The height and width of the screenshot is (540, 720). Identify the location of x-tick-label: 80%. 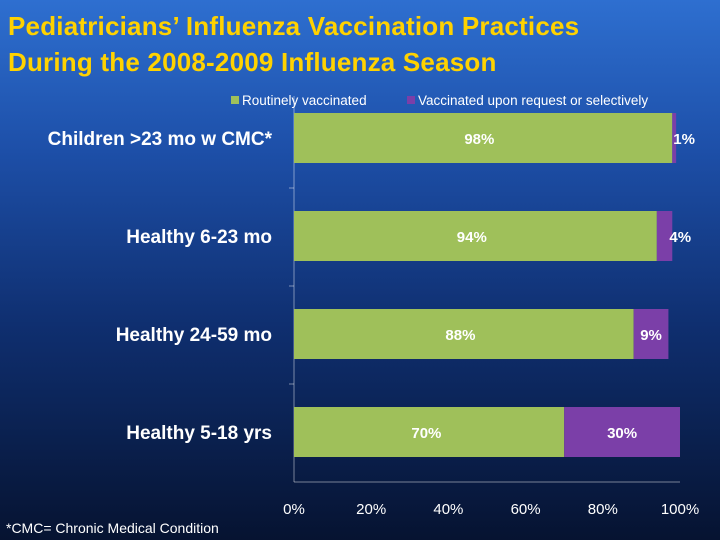
(603, 509).